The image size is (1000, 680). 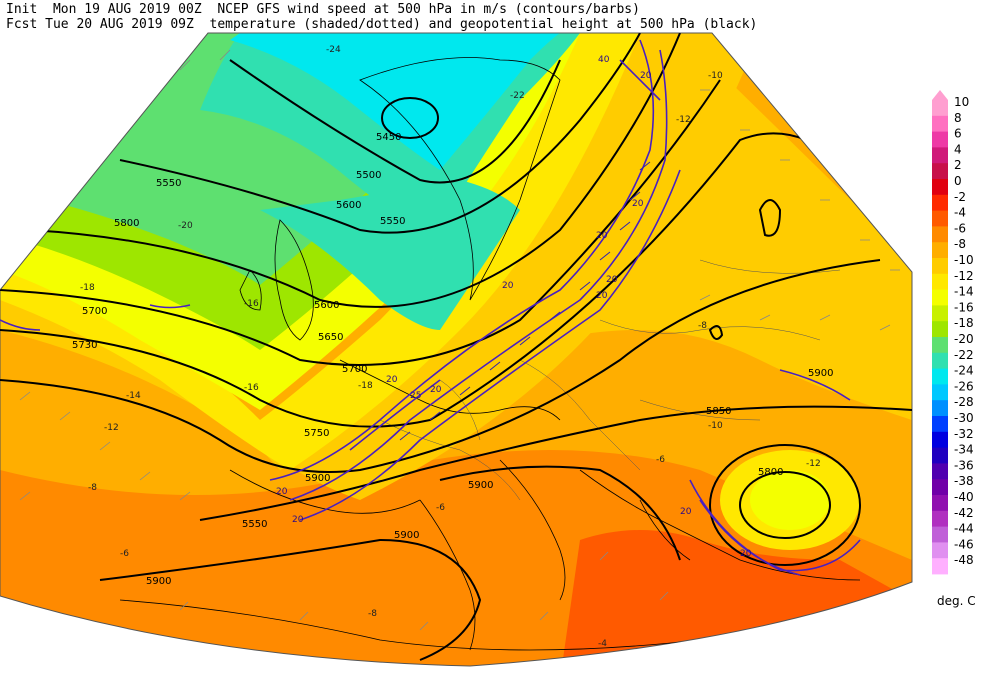 What do you see at coordinates (958, 181) in the screenshot?
I see `colorbar-tick-label: 0` at bounding box center [958, 181].